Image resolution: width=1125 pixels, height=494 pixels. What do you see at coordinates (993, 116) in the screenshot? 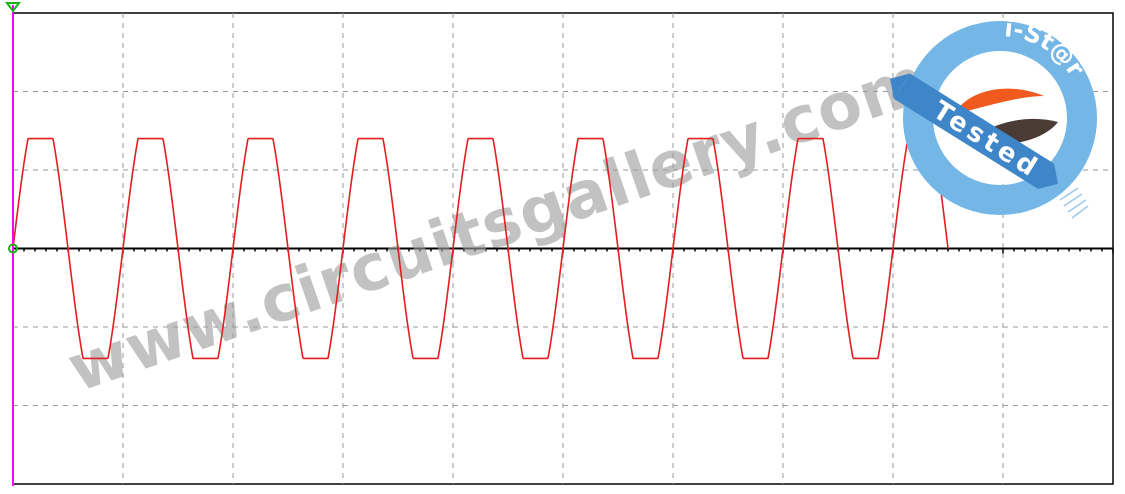
I see `tested-stamp-icon: i-St@r Tested` at bounding box center [993, 116].